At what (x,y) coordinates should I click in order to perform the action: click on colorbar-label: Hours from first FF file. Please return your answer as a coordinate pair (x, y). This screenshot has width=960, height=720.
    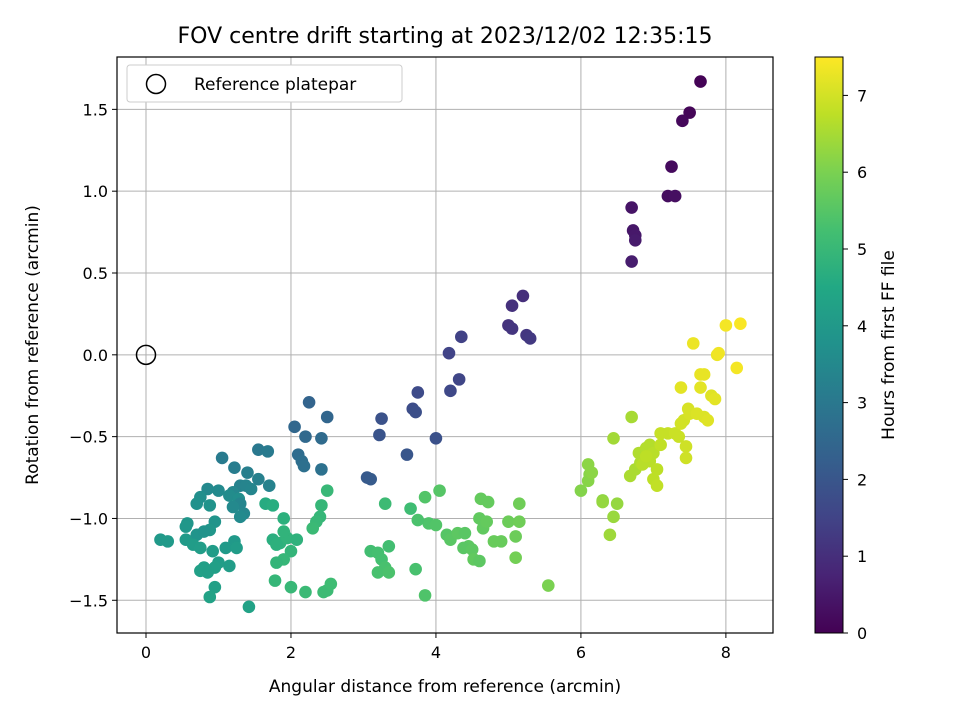
    Looking at the image, I should click on (889, 345).